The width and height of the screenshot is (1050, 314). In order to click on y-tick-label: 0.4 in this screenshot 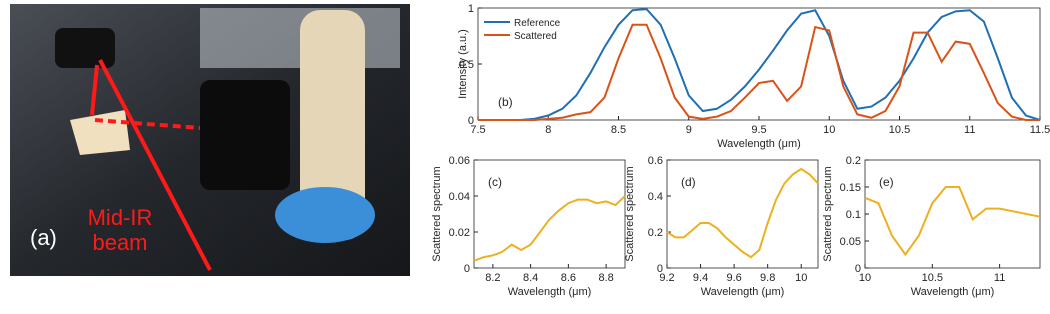, I will do `click(655, 197)`.